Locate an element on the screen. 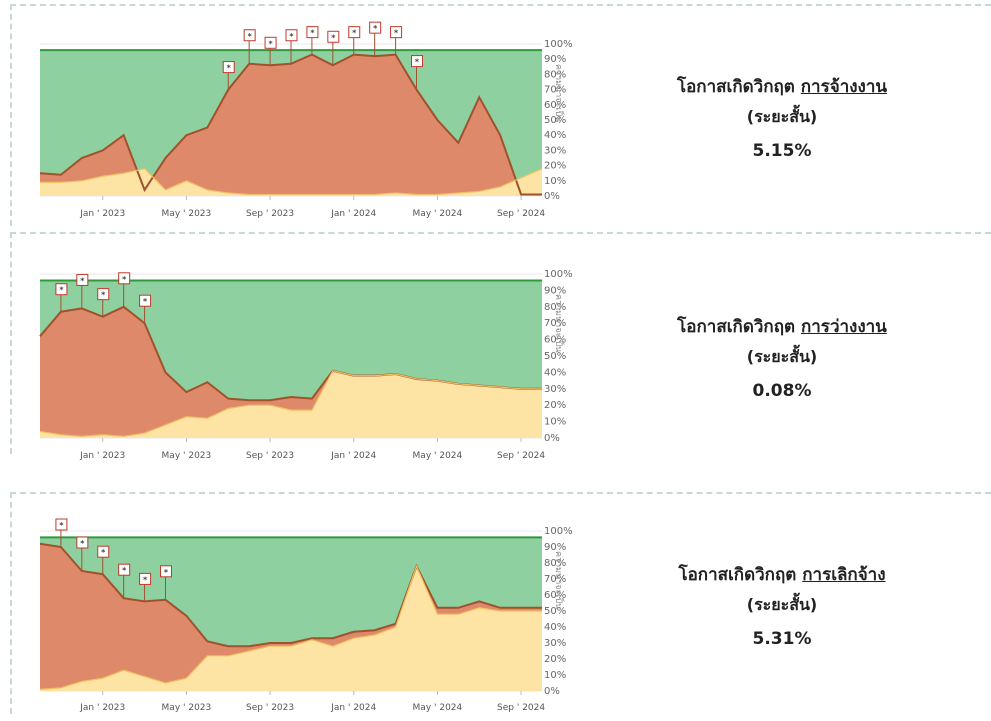  y-axis-title: ความน่าจะเป็น is located at coordinates (559, 323).